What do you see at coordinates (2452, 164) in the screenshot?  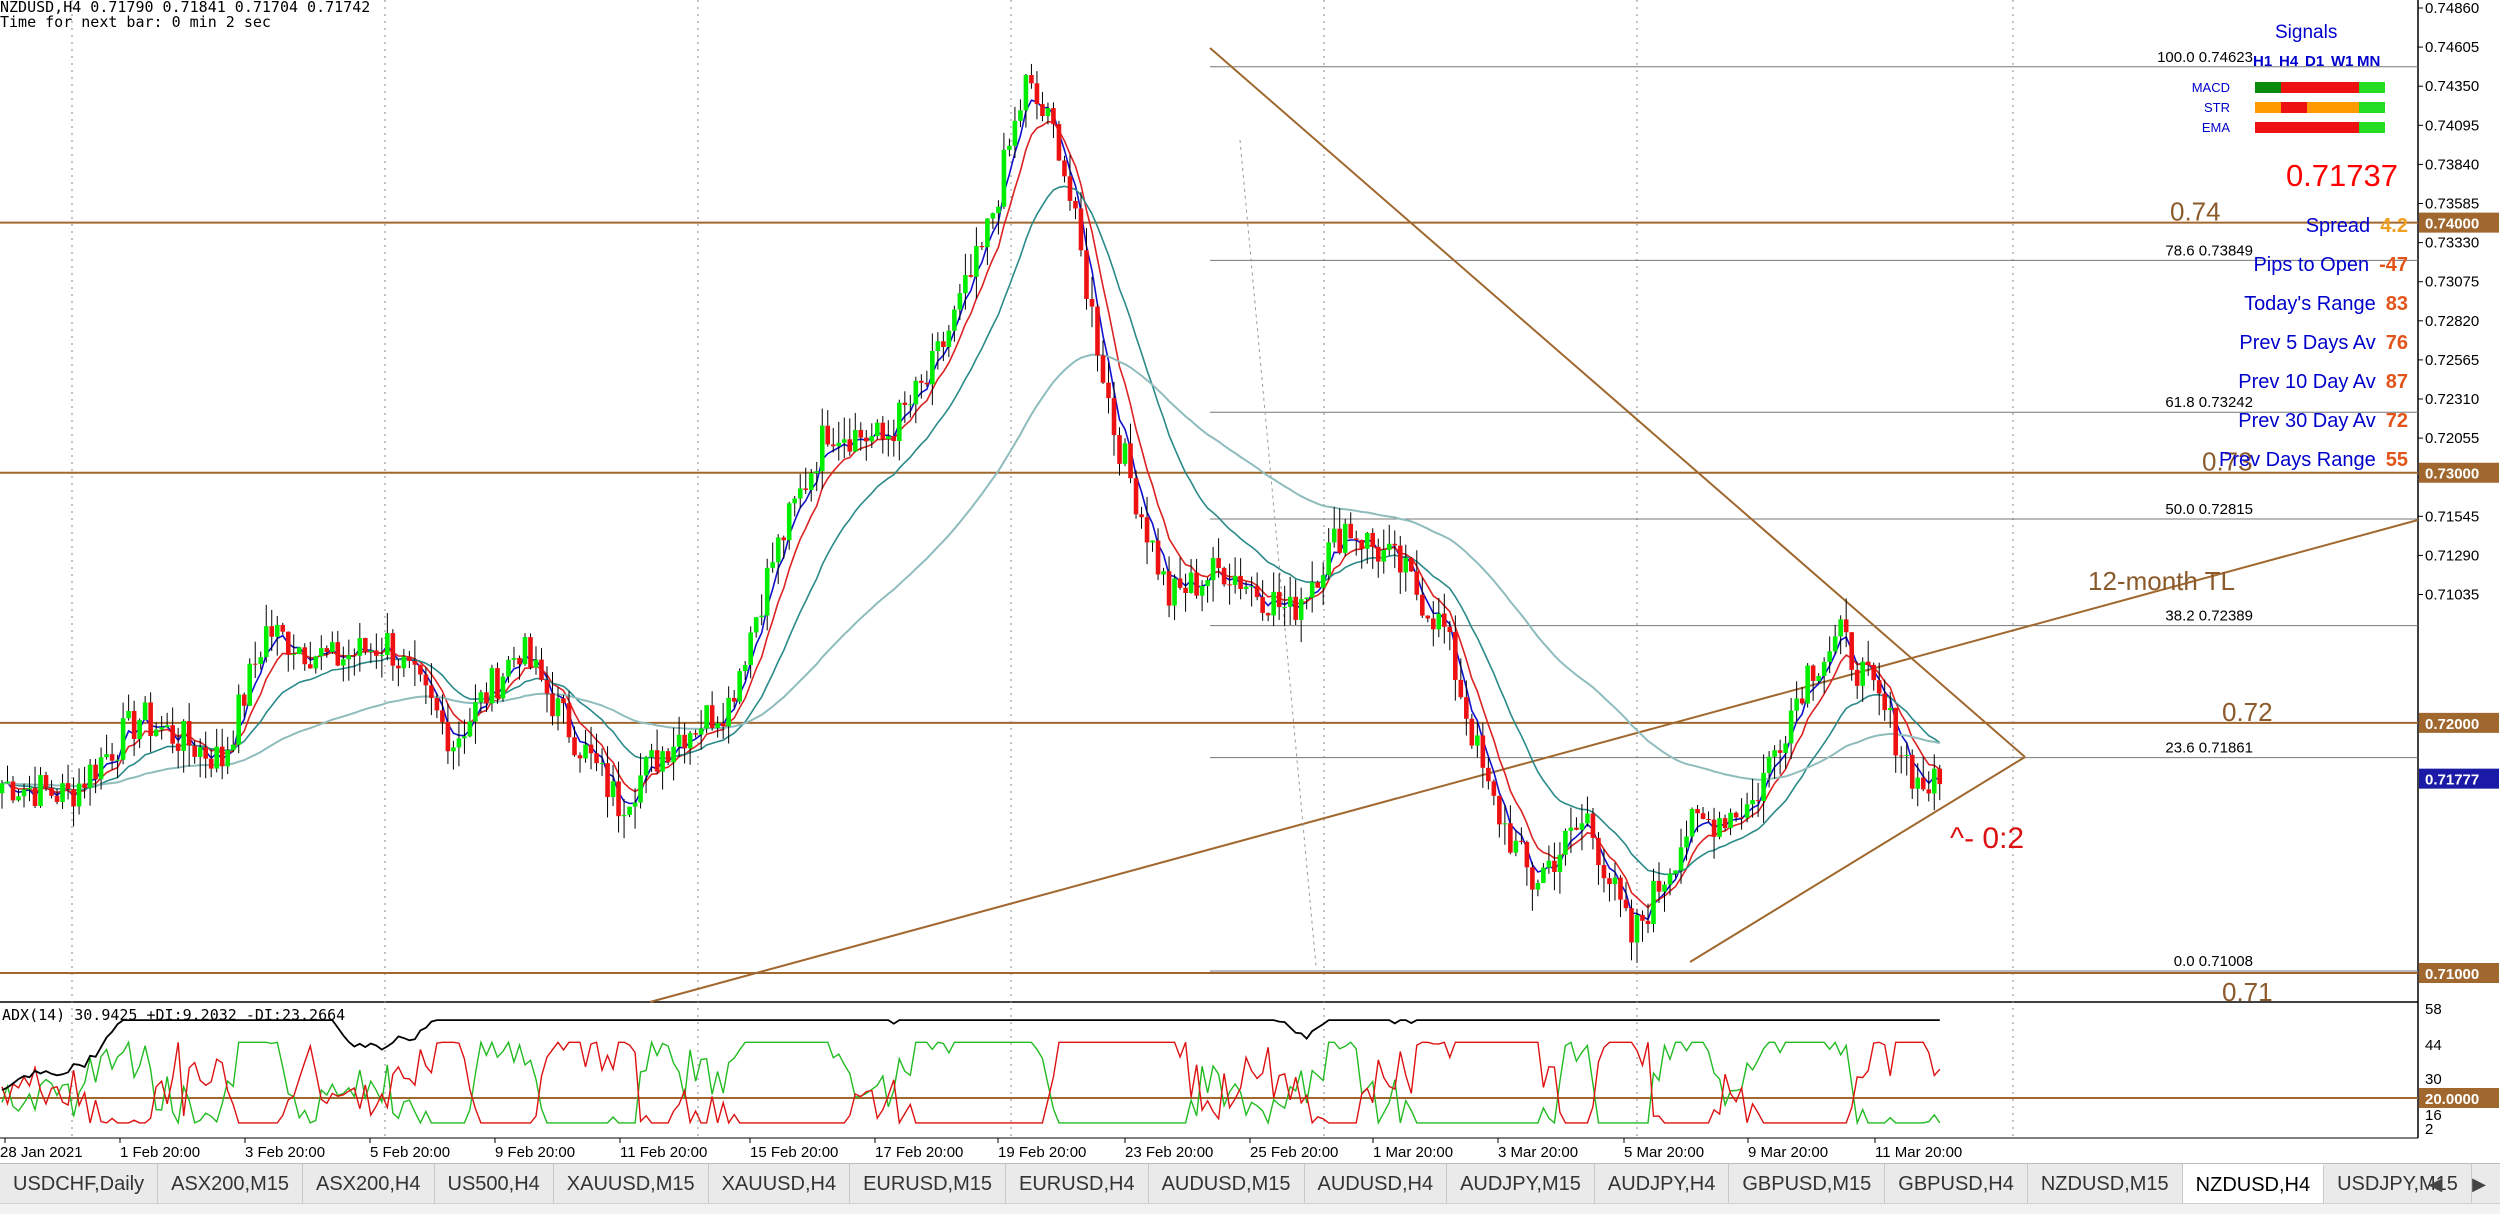 I see `price-tick-label: 0.73840` at bounding box center [2452, 164].